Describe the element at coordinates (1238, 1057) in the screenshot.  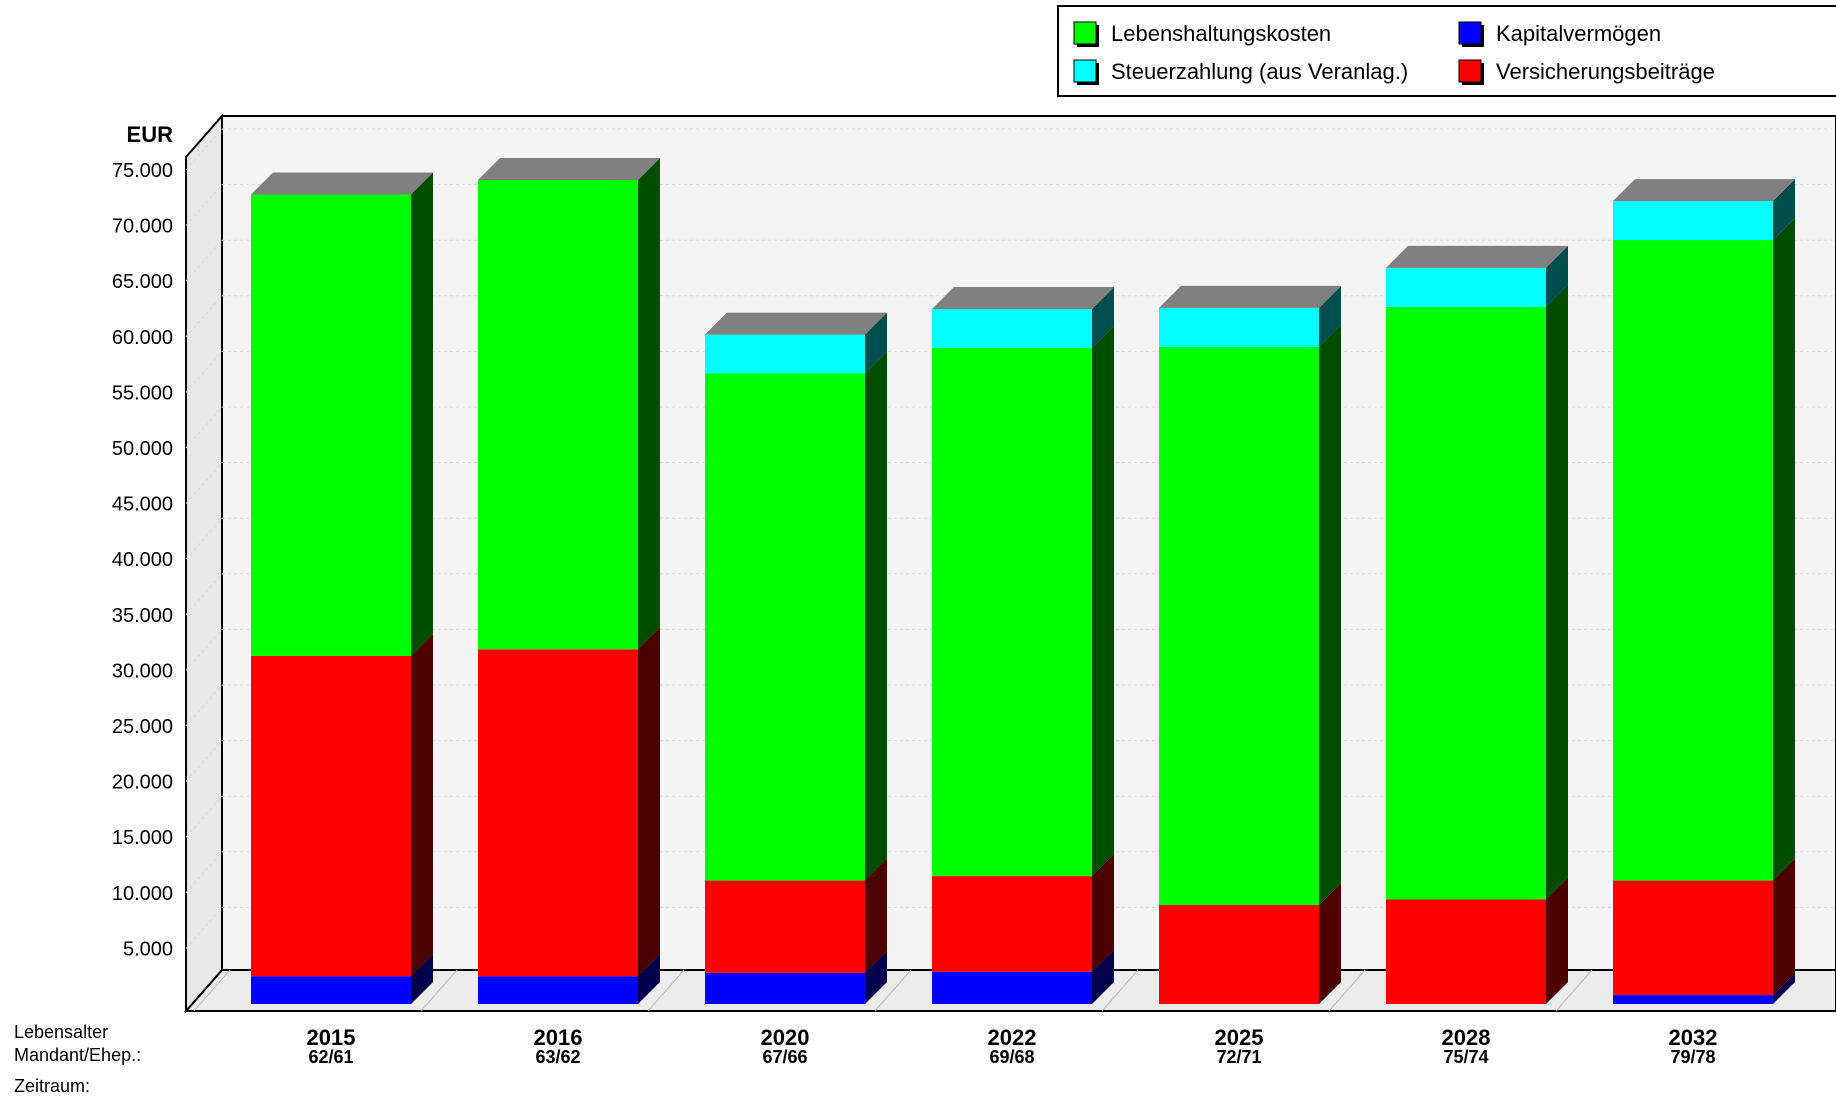
I see `x-tick-sublabel: 72/71` at that location.